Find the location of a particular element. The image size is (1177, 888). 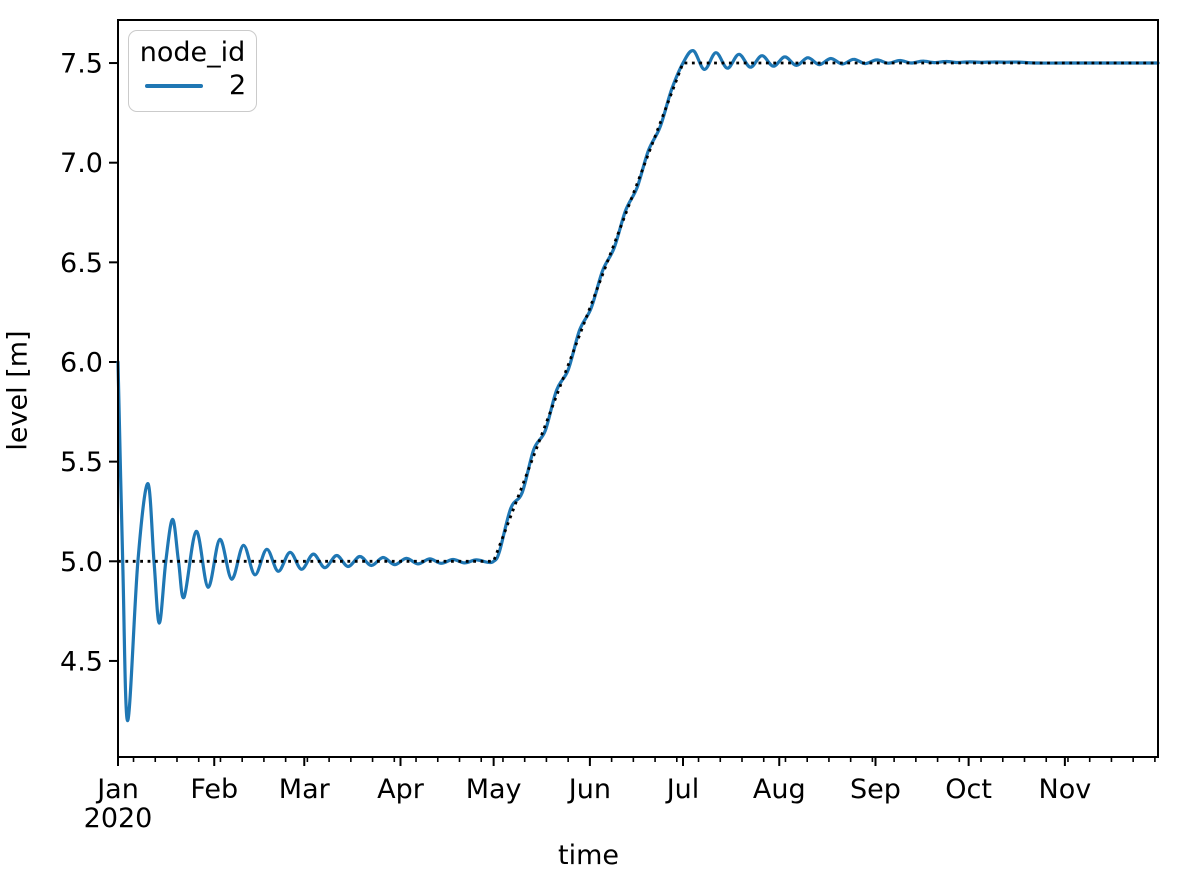

y-tick-label: 6.5 is located at coordinates (81, 263).